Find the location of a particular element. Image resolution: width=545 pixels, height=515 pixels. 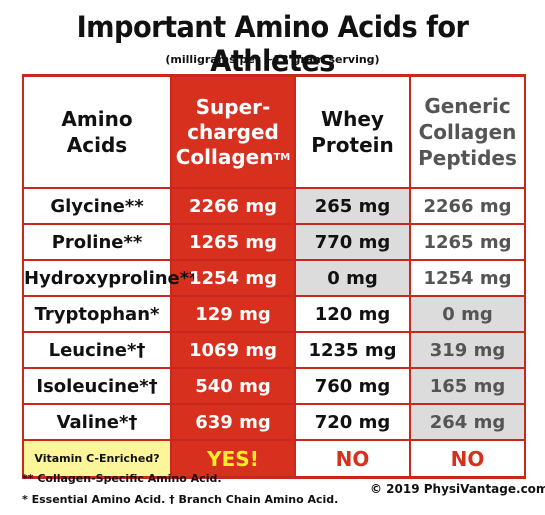

page-subtitle: (milligrams per ~13 gram serving) is located at coordinates (272, 59).